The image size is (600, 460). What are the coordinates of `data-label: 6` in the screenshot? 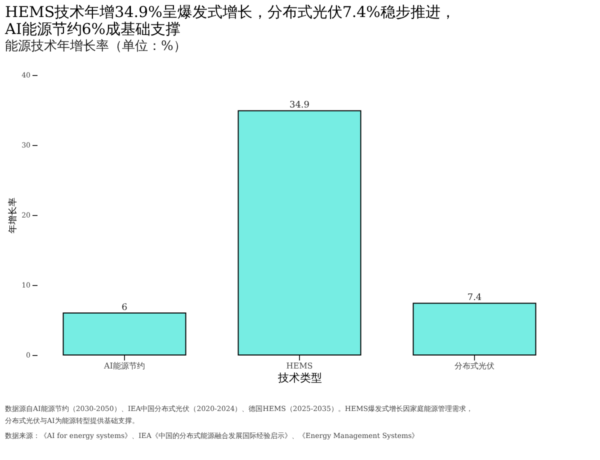 It's located at (125, 308).